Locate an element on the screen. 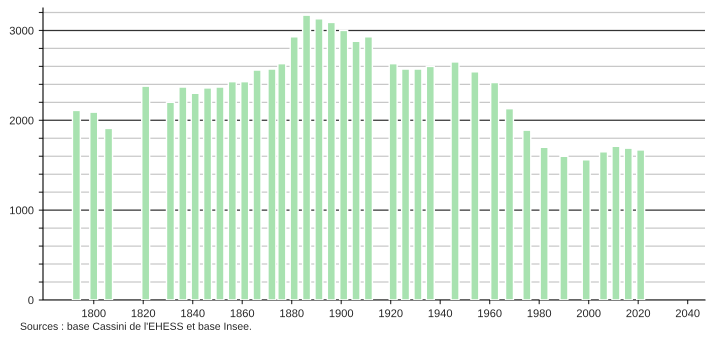 The image size is (710, 340). x-tick-label: 1800 is located at coordinates (94, 313).